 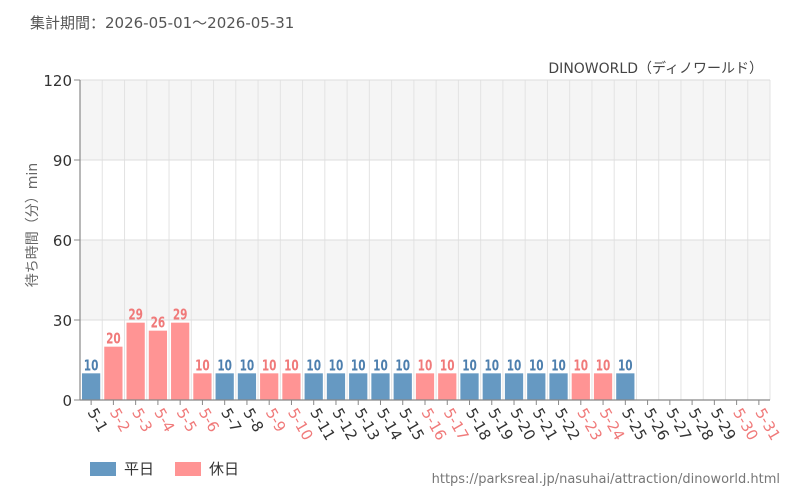 What do you see at coordinates (98, 420) in the screenshot?
I see `x-tick-label: 5-1` at bounding box center [98, 420].